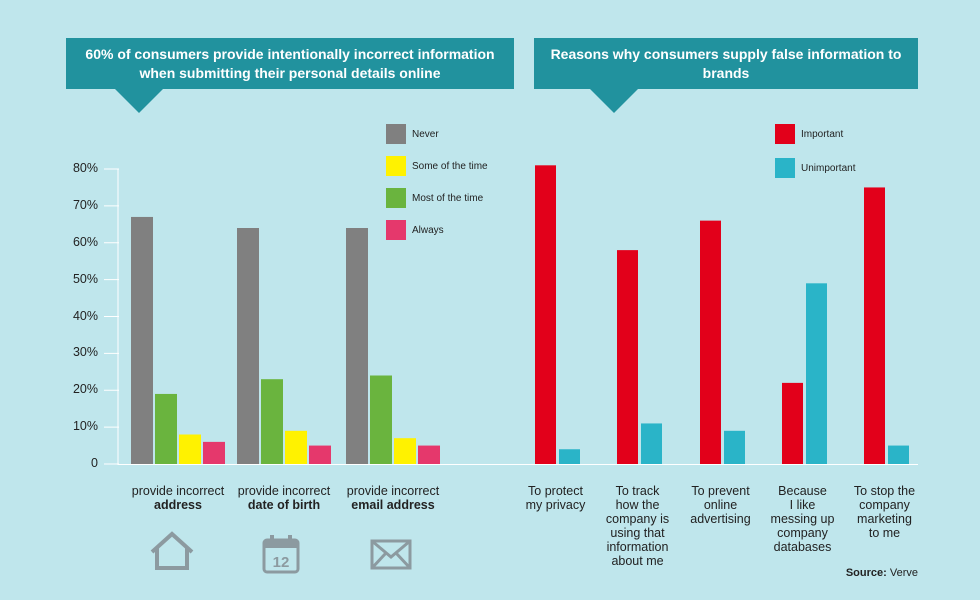  I want to click on category-label-line: databases, so click(802, 547).